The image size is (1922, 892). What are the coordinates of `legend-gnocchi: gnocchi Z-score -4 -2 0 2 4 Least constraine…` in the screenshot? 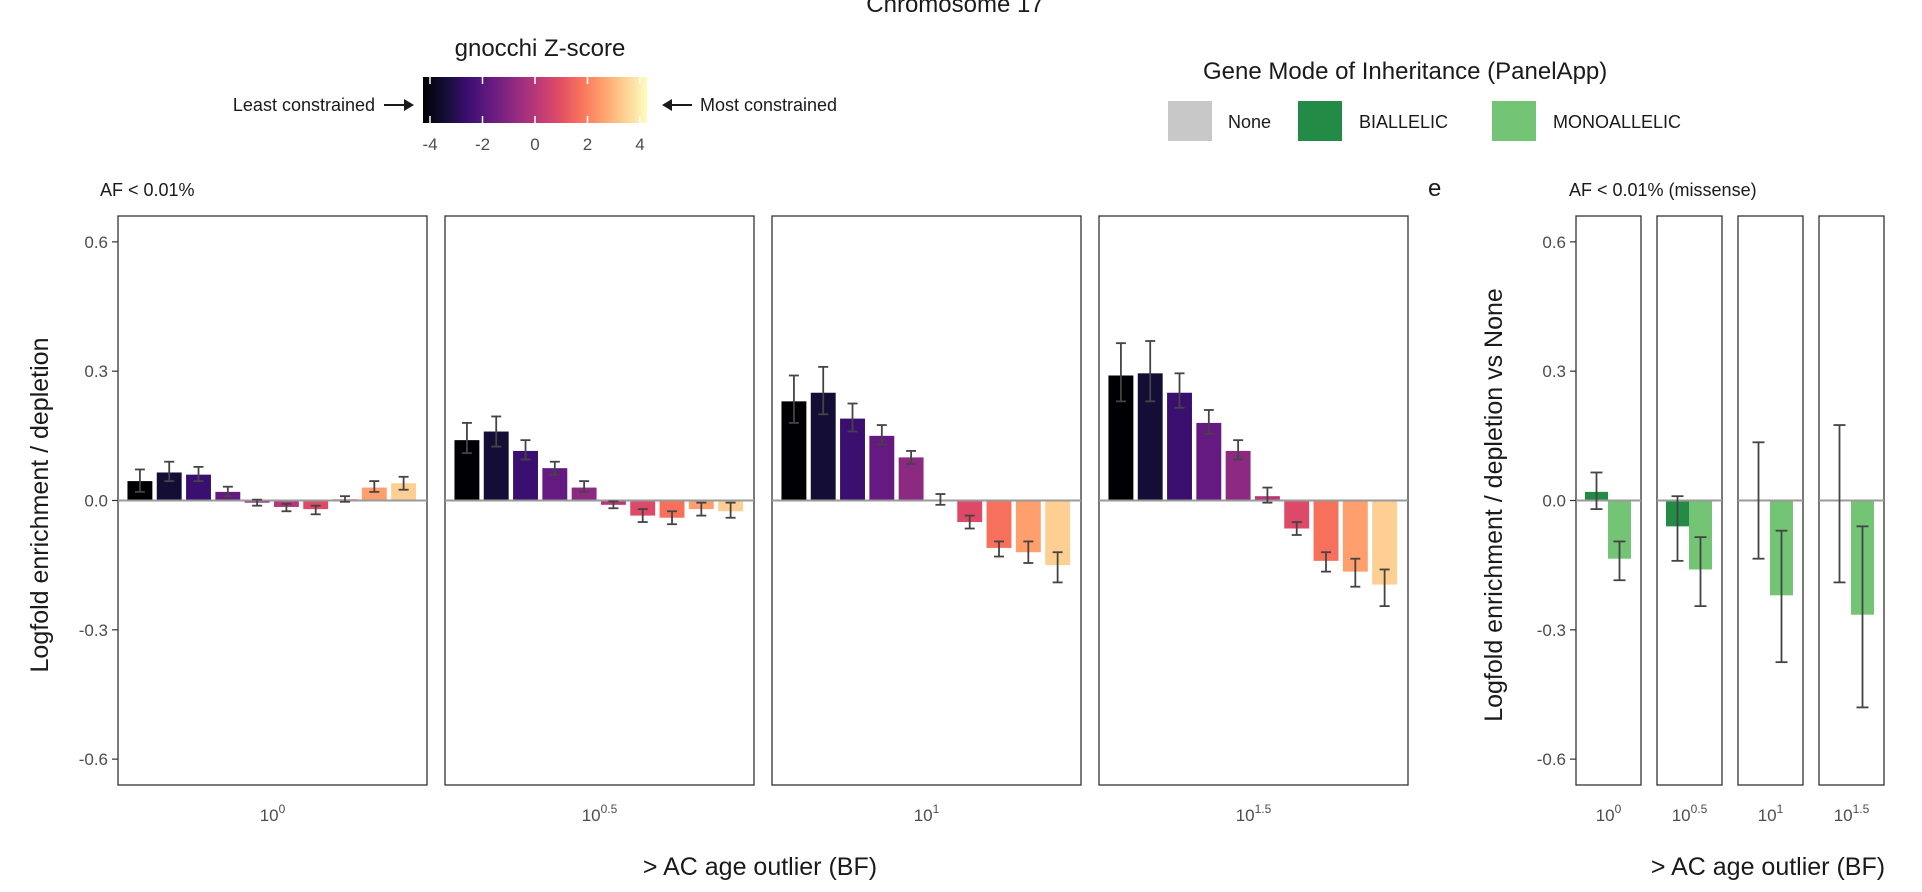 It's located at (535, 94).